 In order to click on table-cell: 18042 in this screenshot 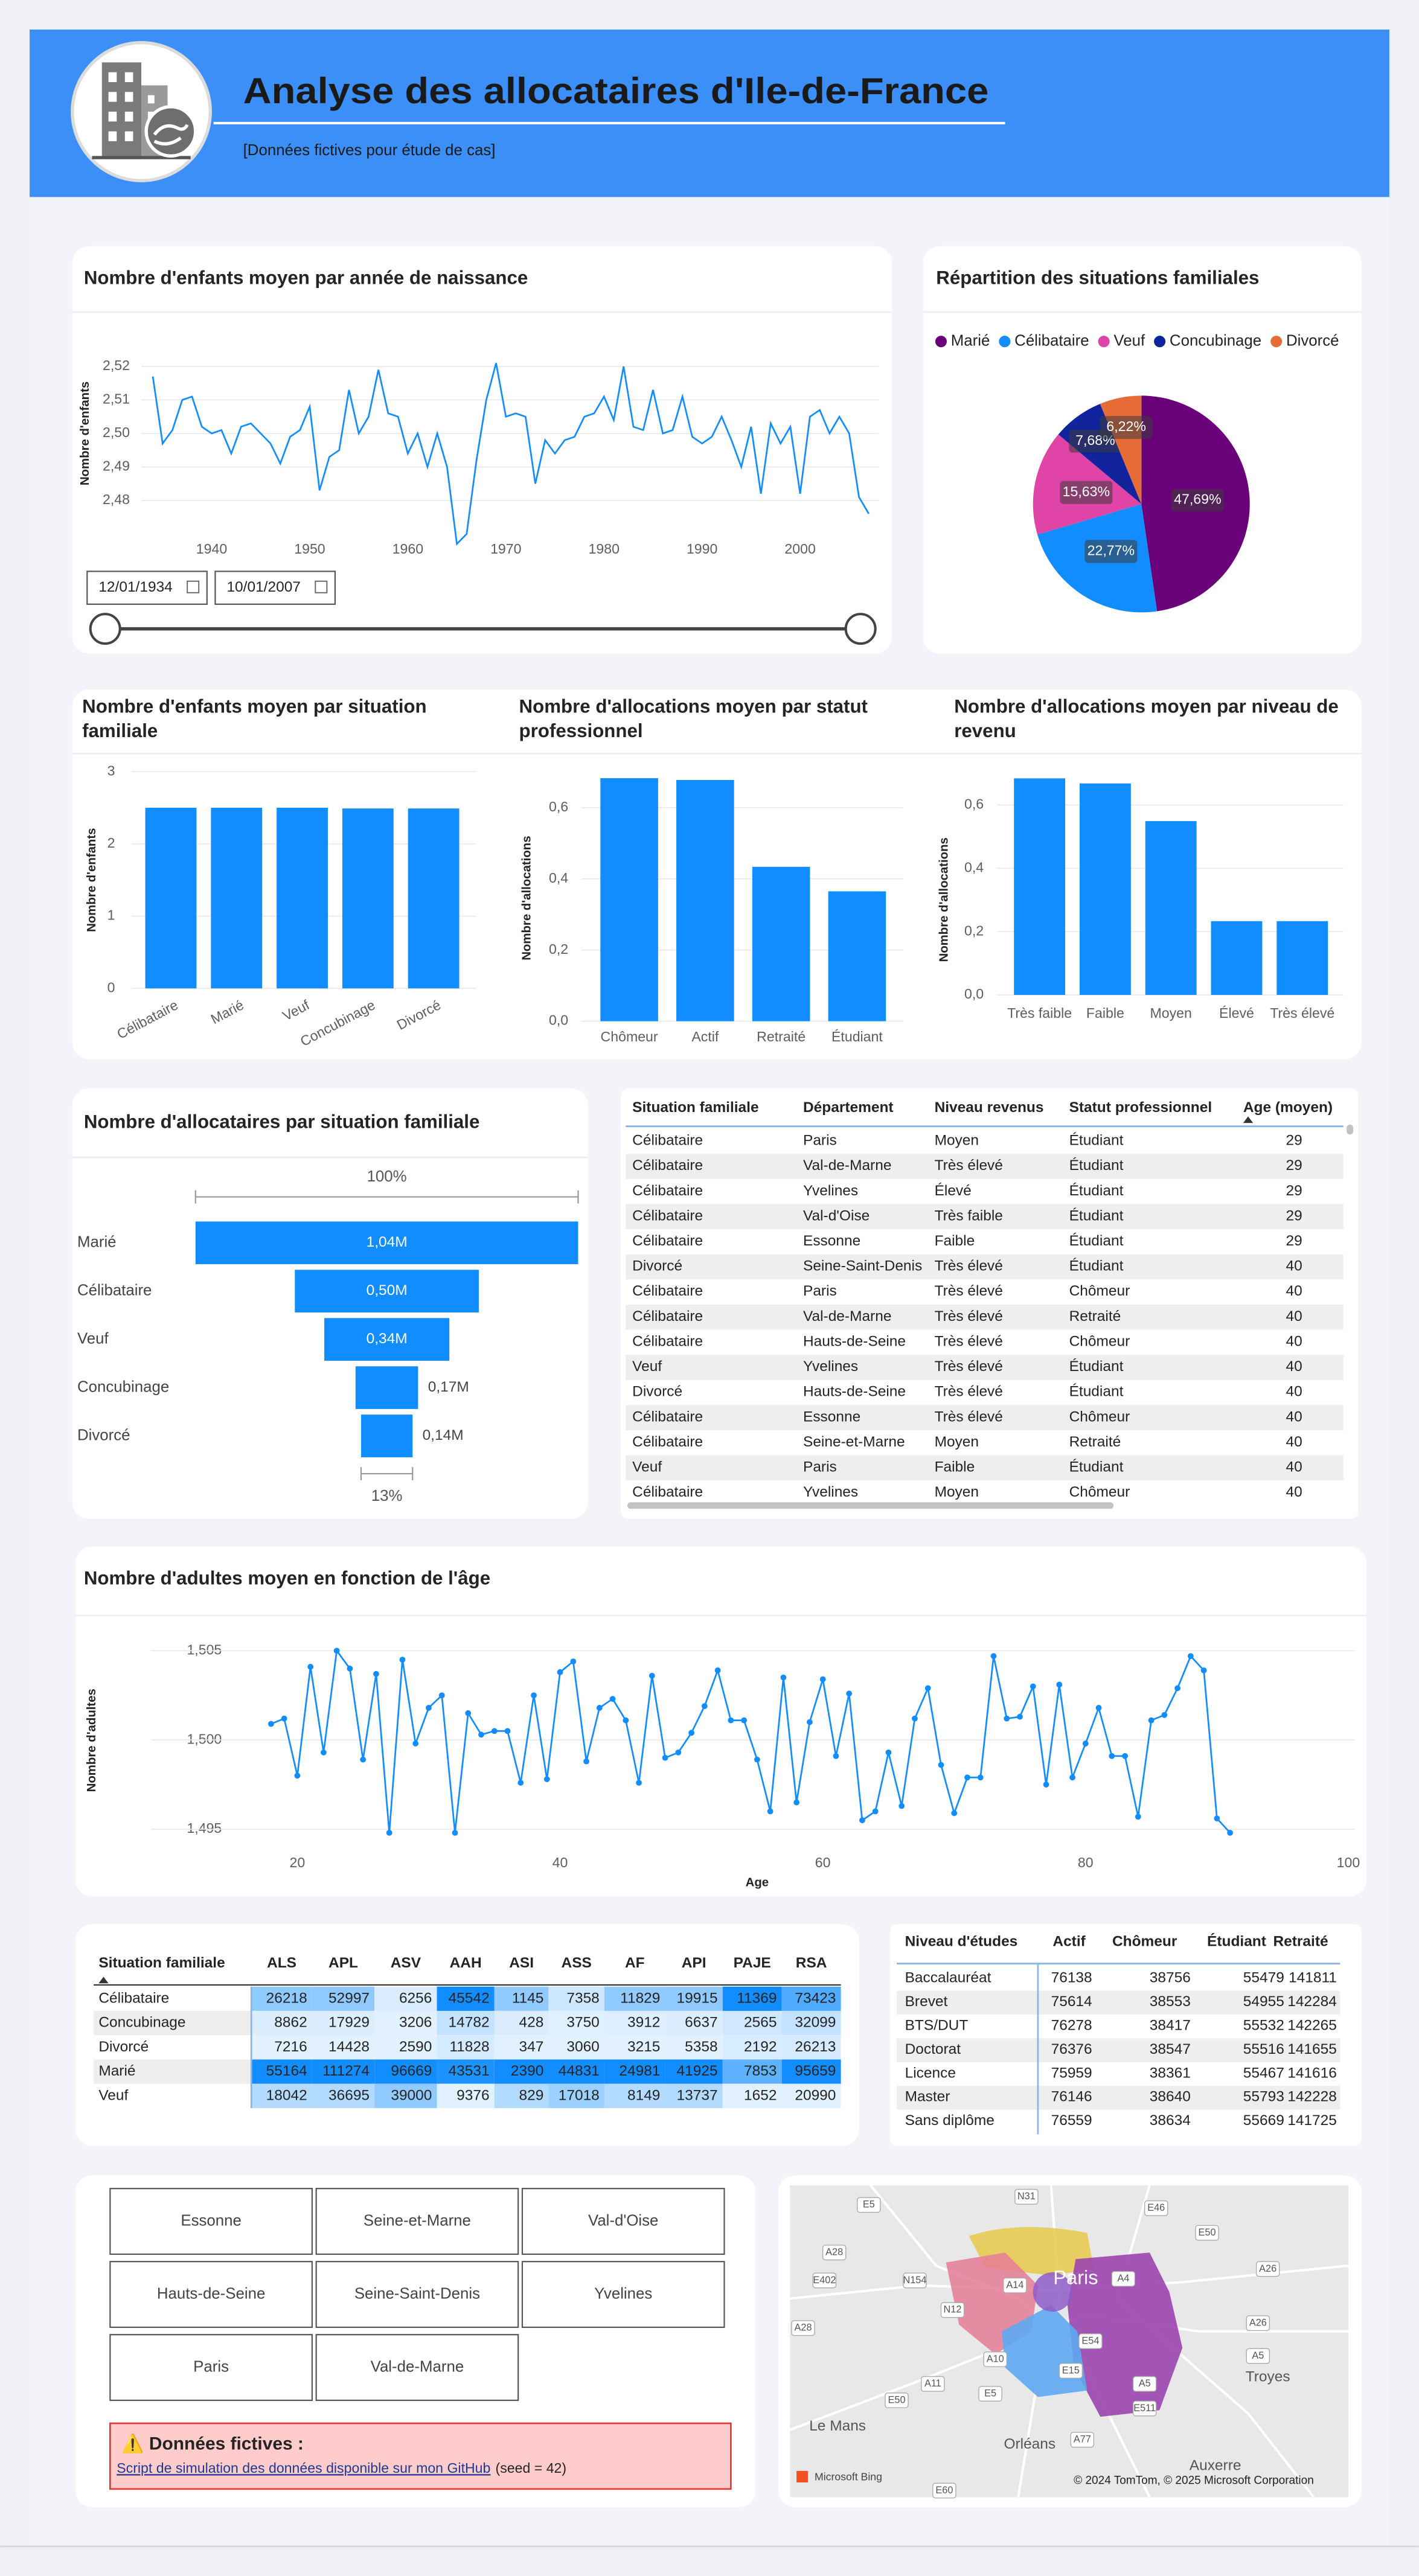, I will do `click(286, 2095)`.